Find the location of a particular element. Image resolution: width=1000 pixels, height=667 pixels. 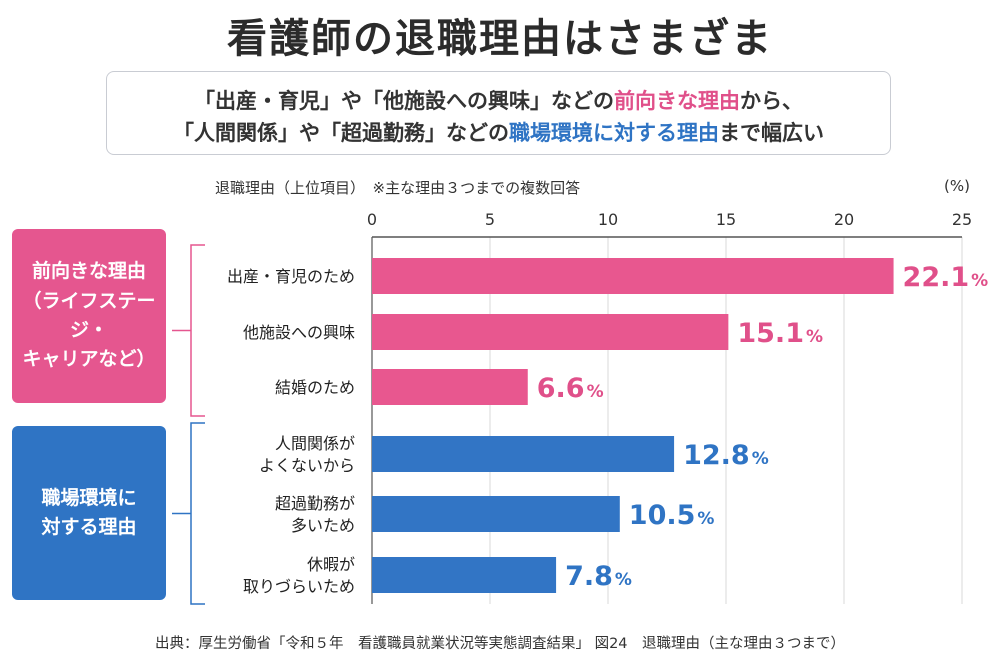

group-label-text: 前向きな理由 （ライフステージ・ キャリアなど） is located at coordinates (89, 315).